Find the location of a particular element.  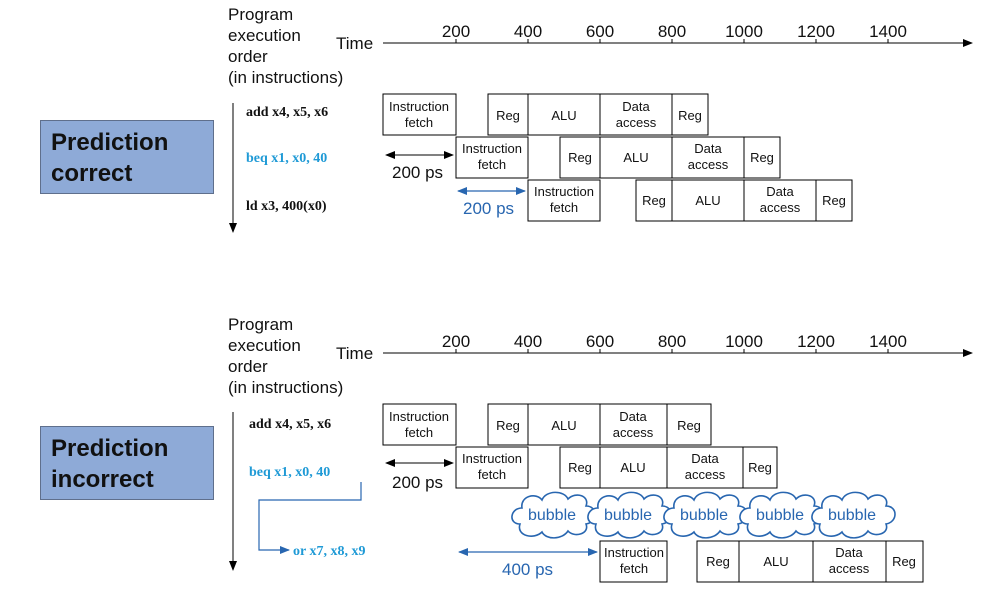

tick-label: 1400 is located at coordinates (888, 31).